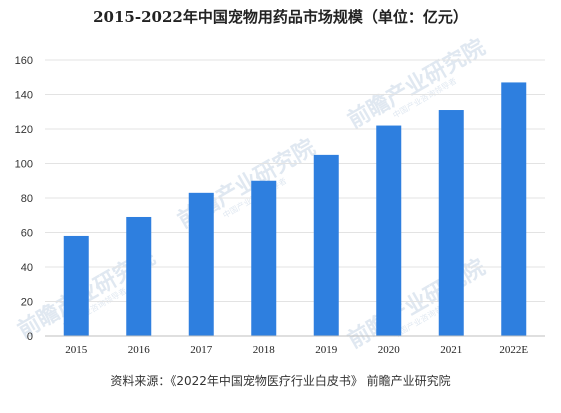  What do you see at coordinates (24, 130) in the screenshot?
I see `y-tick-label: 120` at bounding box center [24, 130].